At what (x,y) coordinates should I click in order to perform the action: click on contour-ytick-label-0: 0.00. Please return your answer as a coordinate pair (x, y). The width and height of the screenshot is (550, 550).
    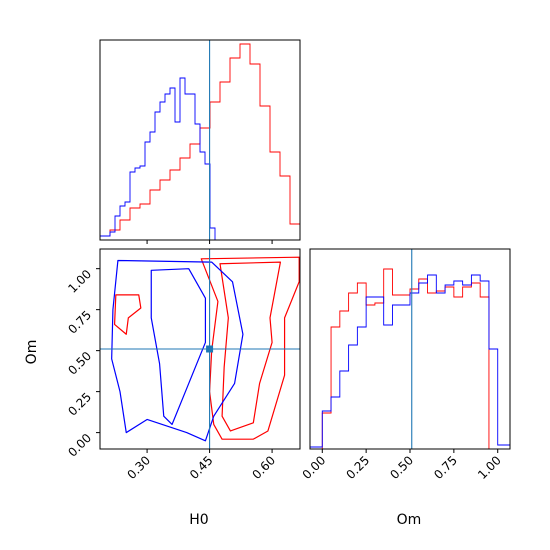
    Looking at the image, I should click on (79, 445).